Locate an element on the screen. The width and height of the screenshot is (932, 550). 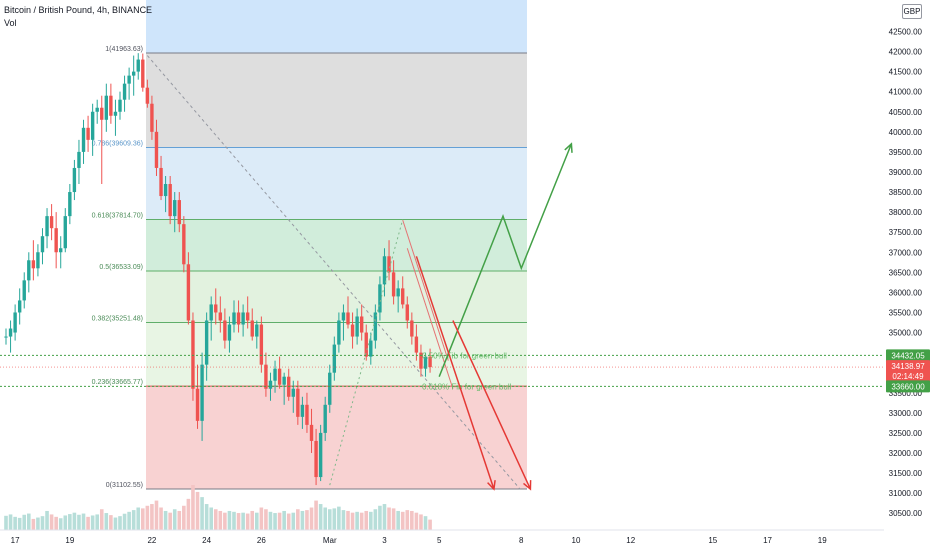
price-axis-background is located at coordinates (908, 265).